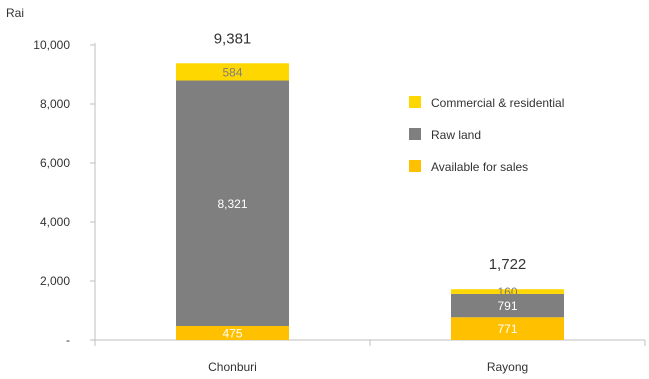 The width and height of the screenshot is (649, 379). I want to click on x-category-label: Chonburi, so click(232, 367).